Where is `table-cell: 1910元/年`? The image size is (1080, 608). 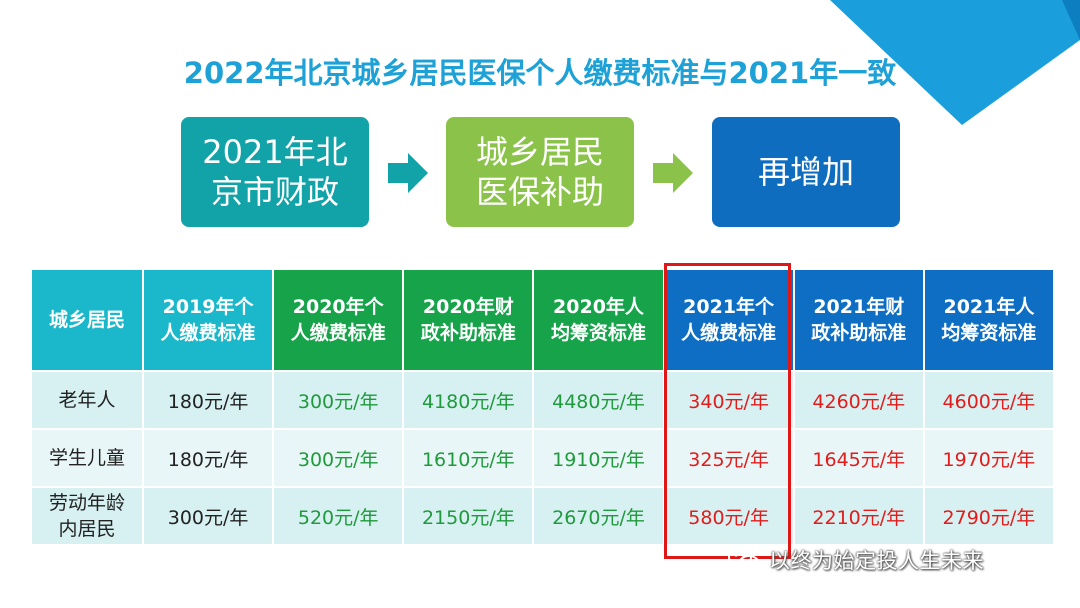
table-cell: 1910元/年 is located at coordinates (598, 458).